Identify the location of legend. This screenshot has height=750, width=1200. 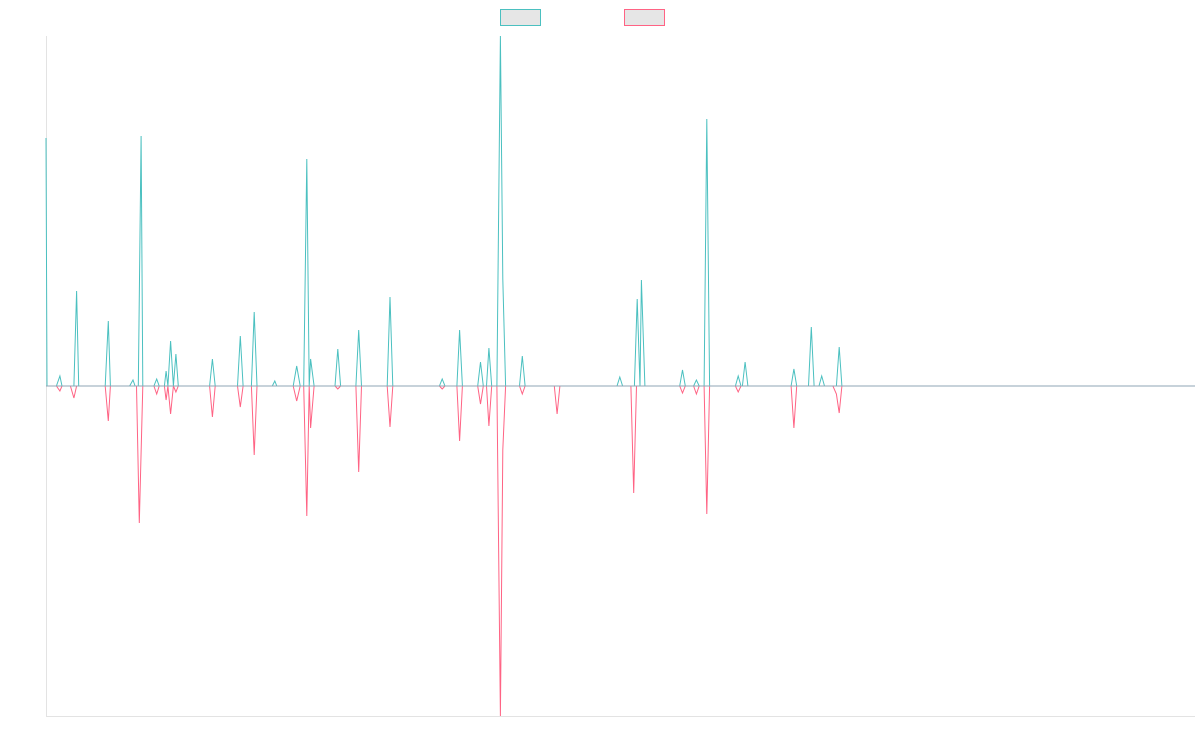
(582, 17).